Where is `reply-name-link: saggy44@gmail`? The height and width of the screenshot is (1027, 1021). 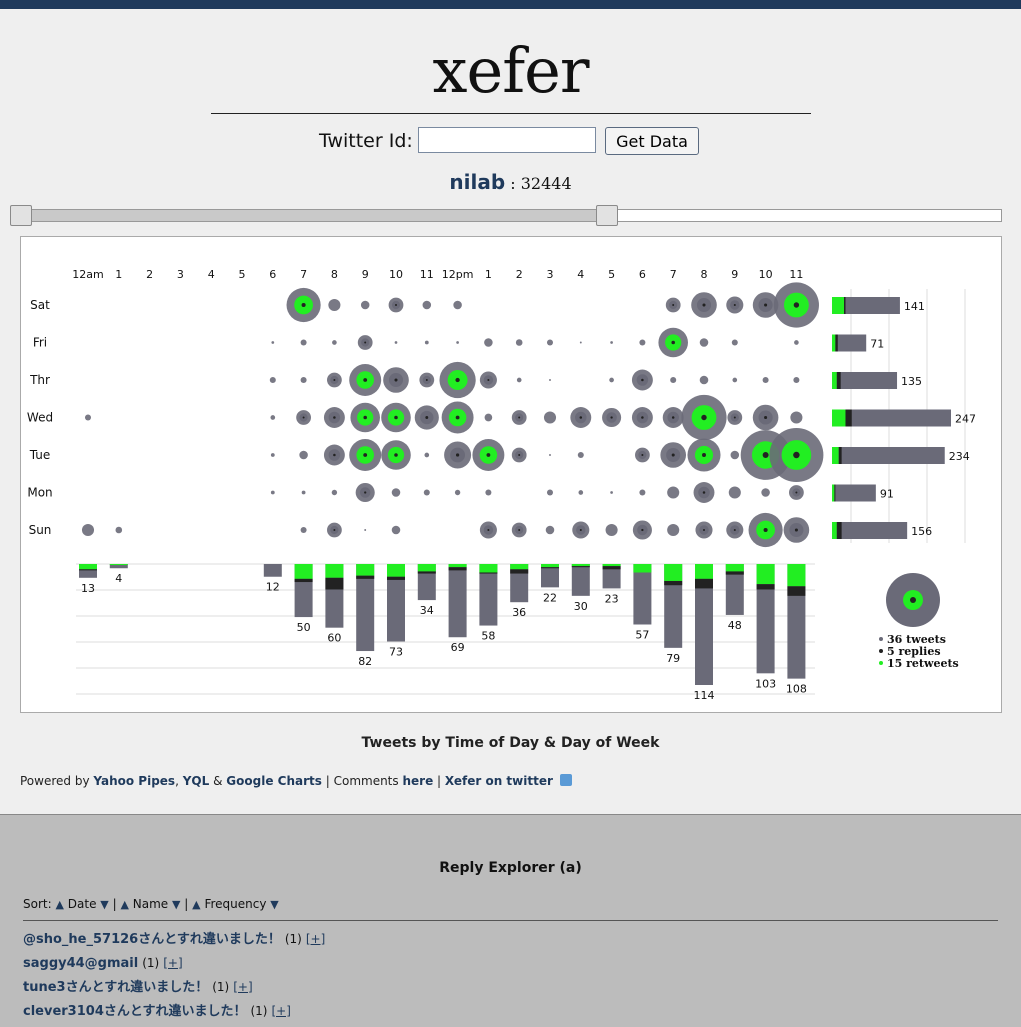
reply-name-link: saggy44@gmail is located at coordinates (81, 963).